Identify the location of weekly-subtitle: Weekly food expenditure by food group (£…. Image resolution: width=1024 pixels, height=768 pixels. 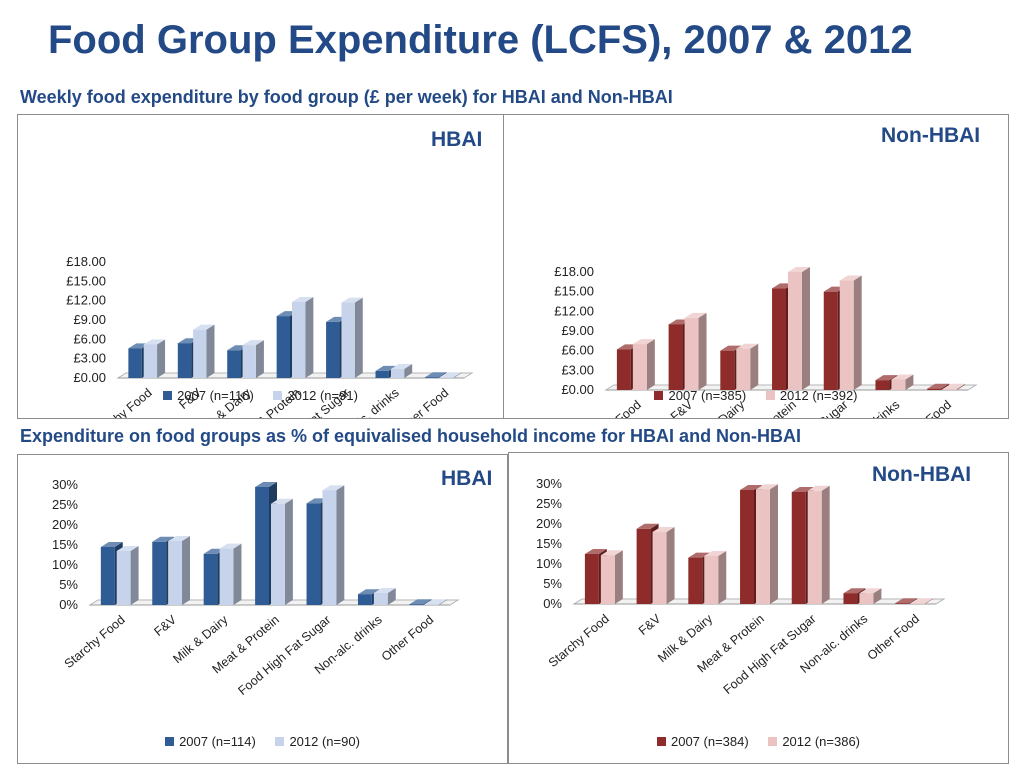
(346, 97).